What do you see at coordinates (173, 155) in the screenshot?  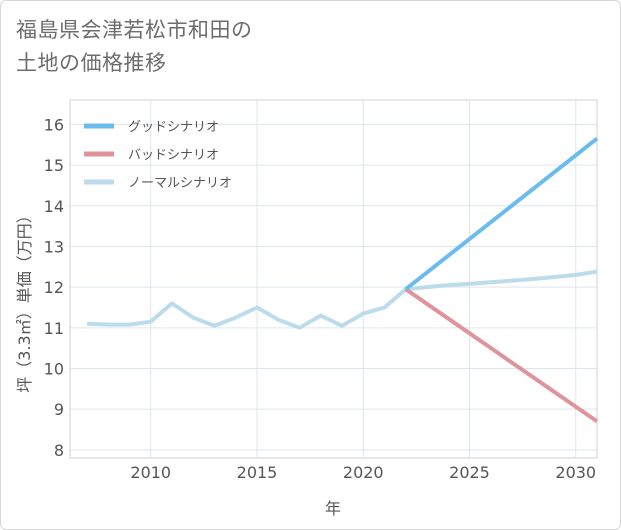 I see `legend-label-1: バッドシナリオ` at bounding box center [173, 155].